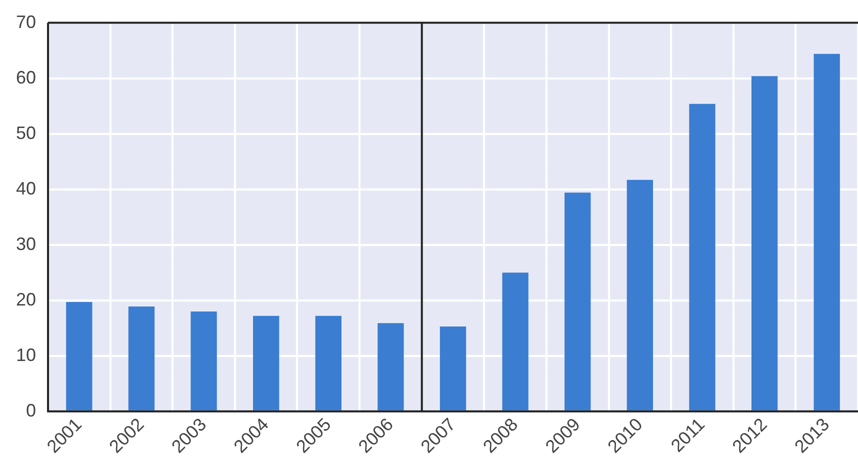 This screenshot has width=858, height=465. What do you see at coordinates (26, 244) in the screenshot?
I see `y-tick-label: 30` at bounding box center [26, 244].